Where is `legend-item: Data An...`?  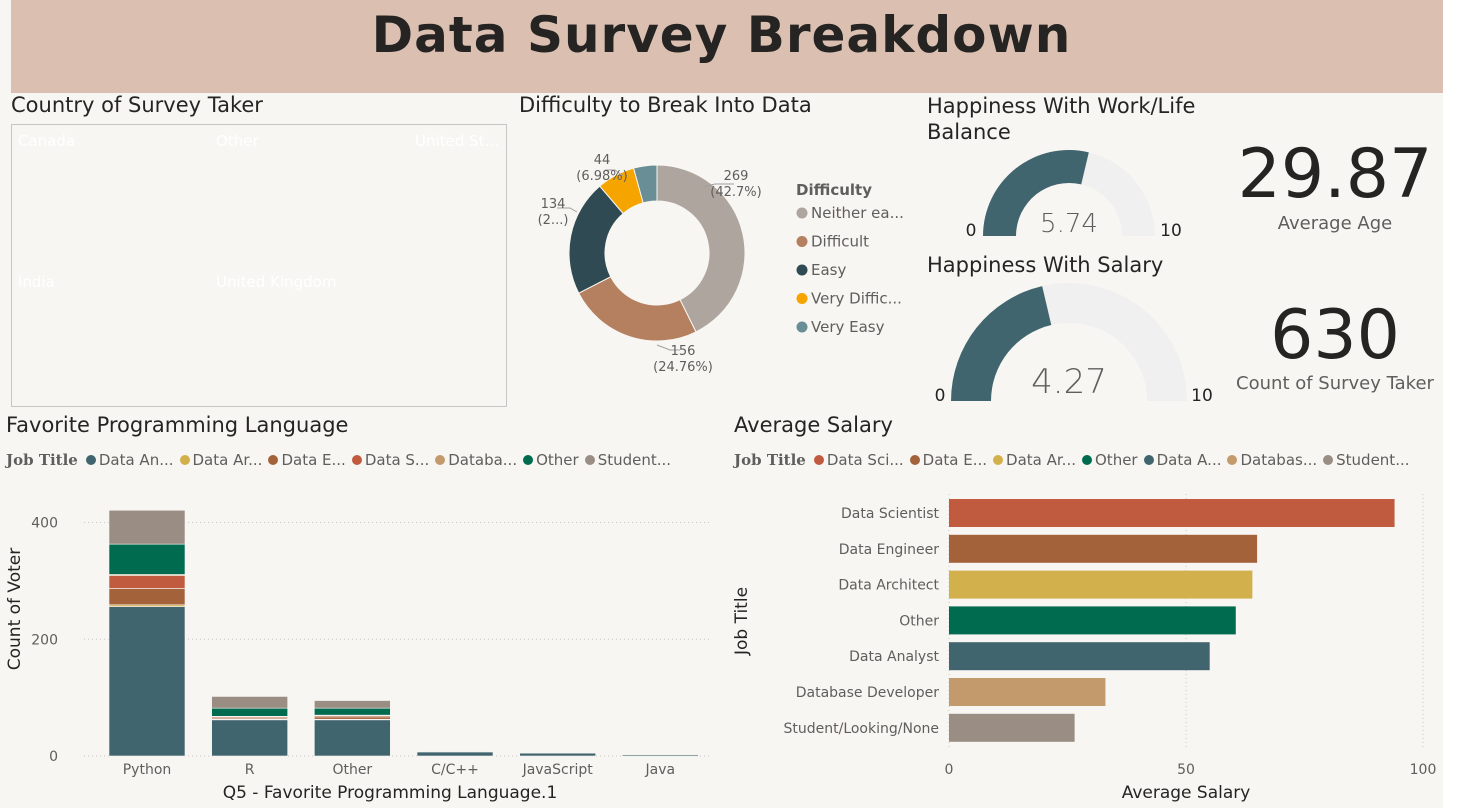 legend-item: Data An... is located at coordinates (129, 460).